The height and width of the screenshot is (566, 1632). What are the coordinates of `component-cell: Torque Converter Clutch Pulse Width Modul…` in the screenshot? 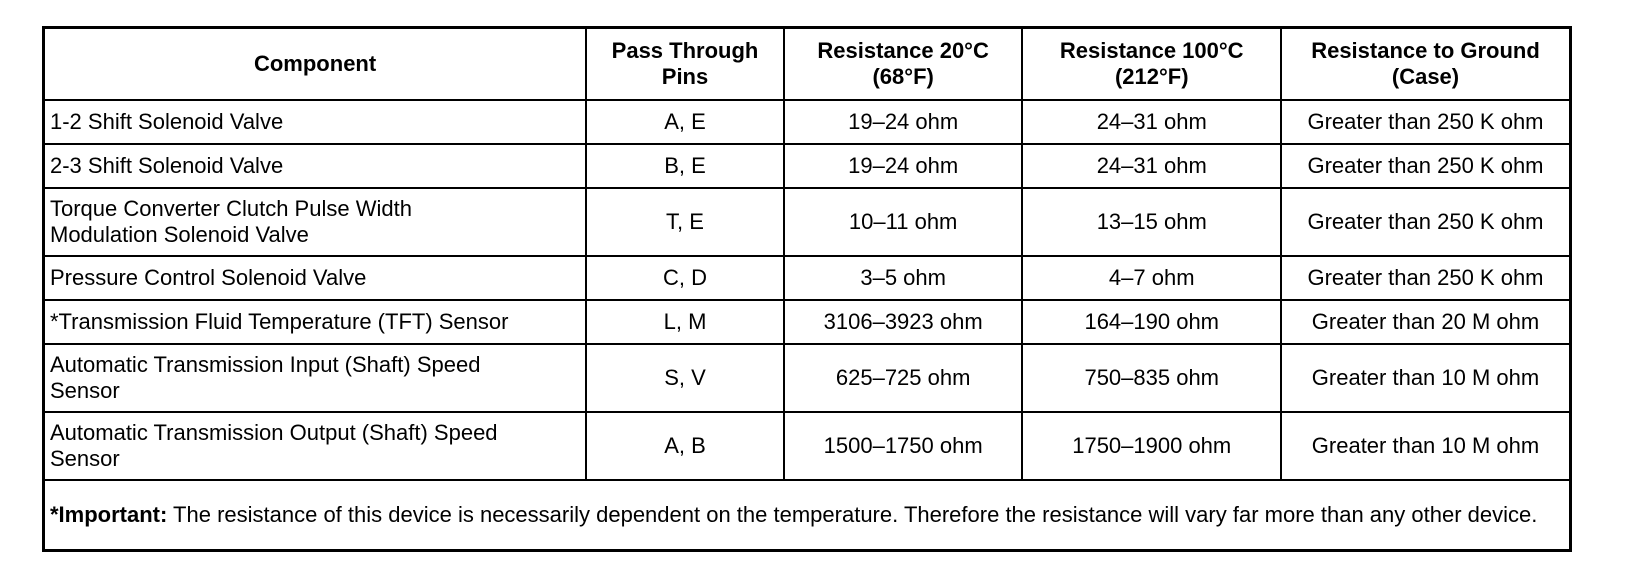 It's located at (315, 222).